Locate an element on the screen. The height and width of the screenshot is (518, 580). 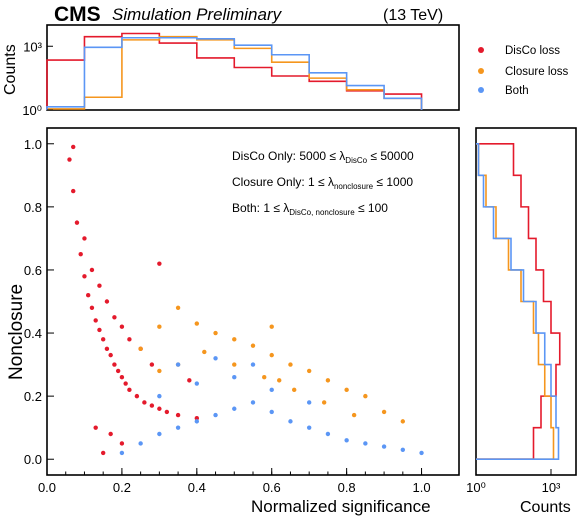
x-tick-label: 0.6 is located at coordinates (272, 487).